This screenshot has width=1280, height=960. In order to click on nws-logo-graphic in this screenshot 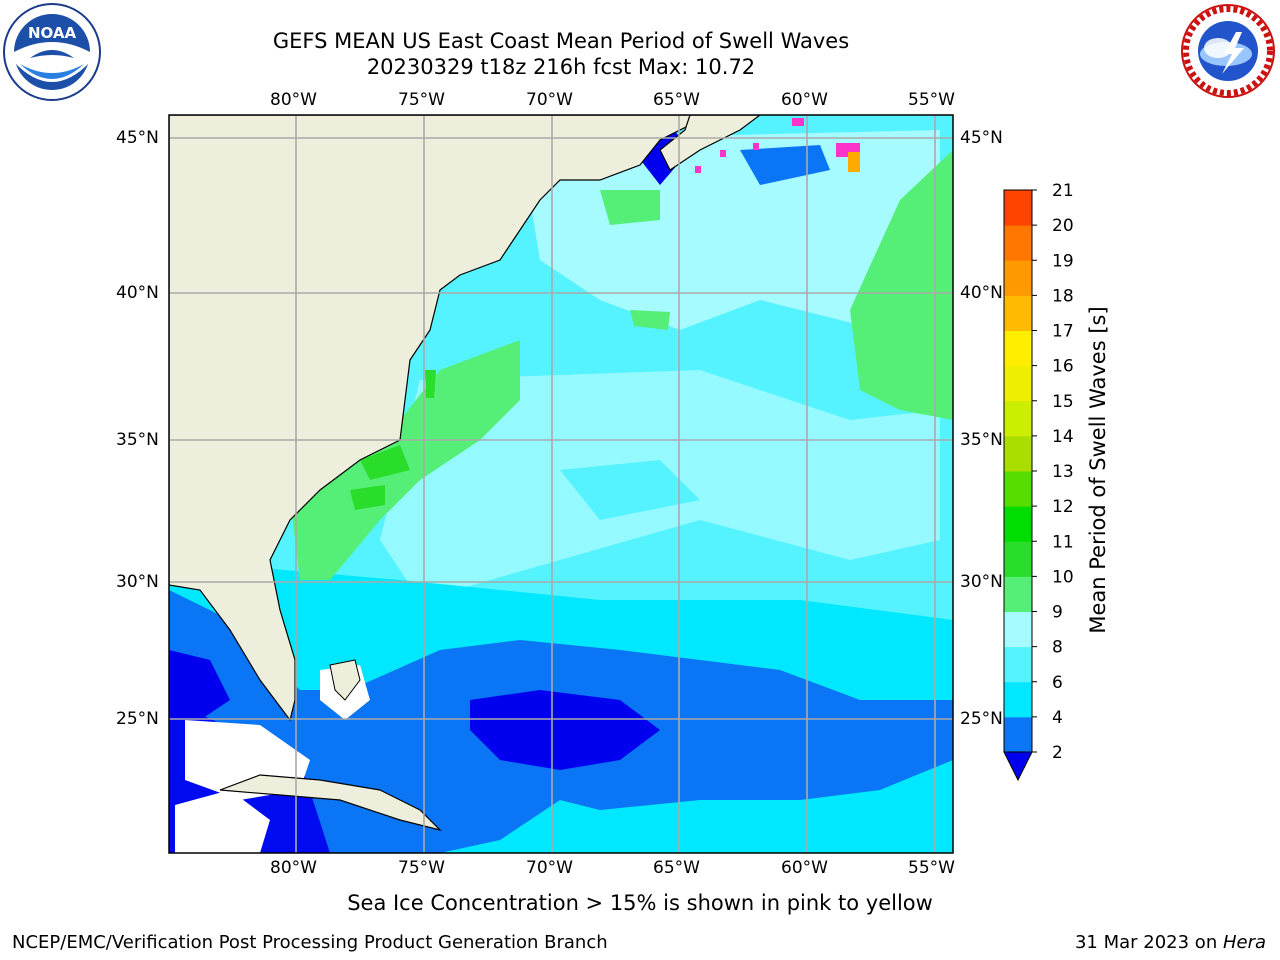, I will do `click(1228, 51)`.